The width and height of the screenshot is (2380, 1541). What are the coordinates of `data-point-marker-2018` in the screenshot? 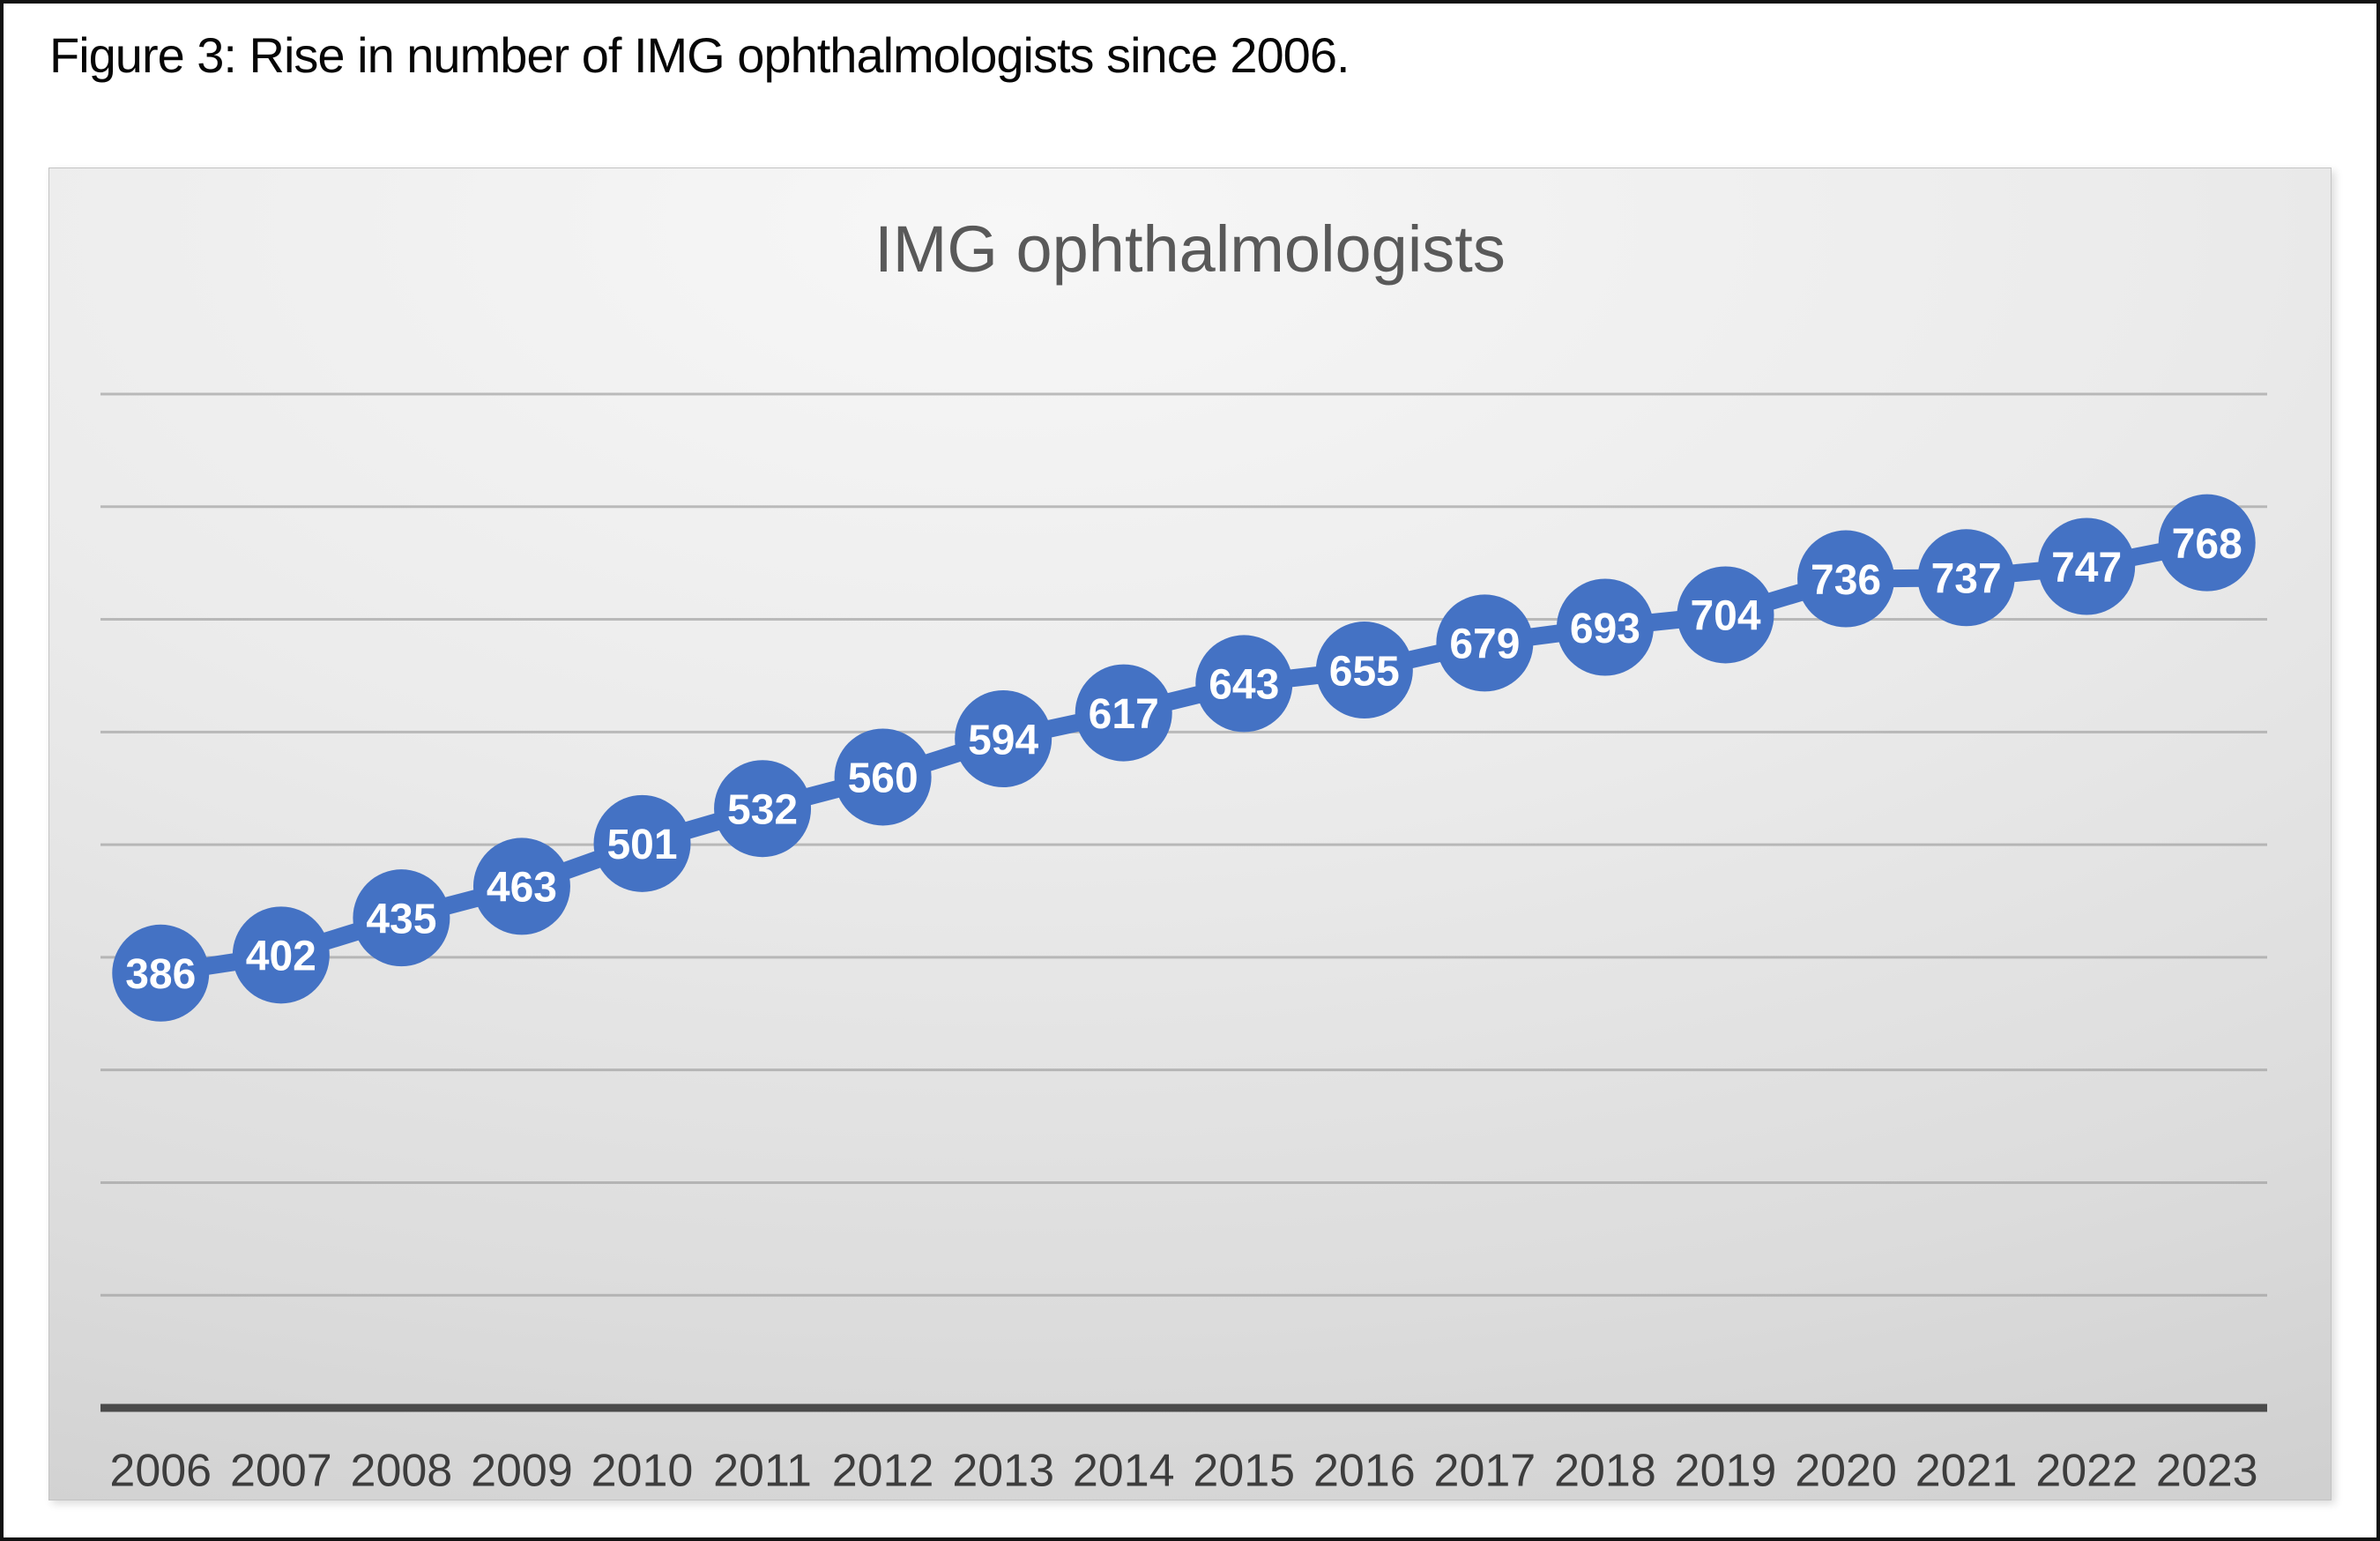 It's located at (1605, 627).